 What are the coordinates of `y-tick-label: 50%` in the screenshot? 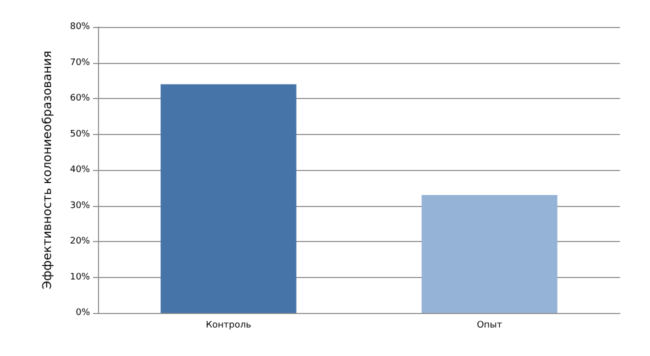 It's located at (80, 134).